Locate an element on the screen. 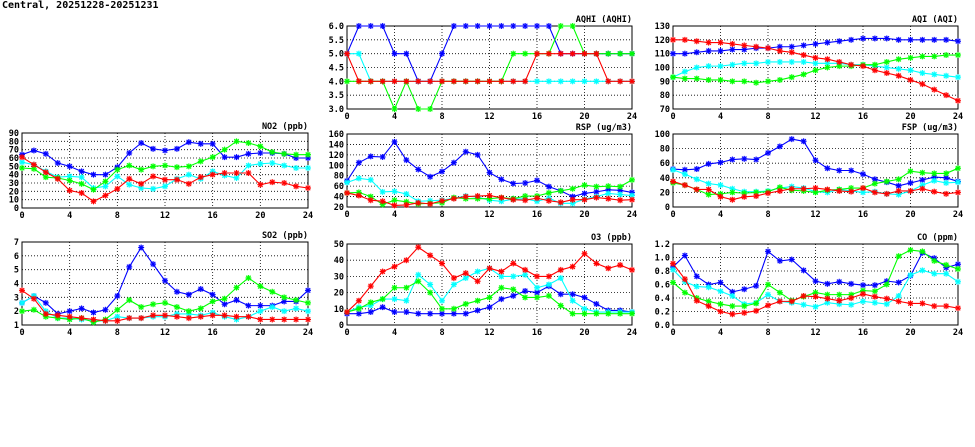 The image size is (975, 447). chart-title: SO2 (ppb) is located at coordinates (285, 236).